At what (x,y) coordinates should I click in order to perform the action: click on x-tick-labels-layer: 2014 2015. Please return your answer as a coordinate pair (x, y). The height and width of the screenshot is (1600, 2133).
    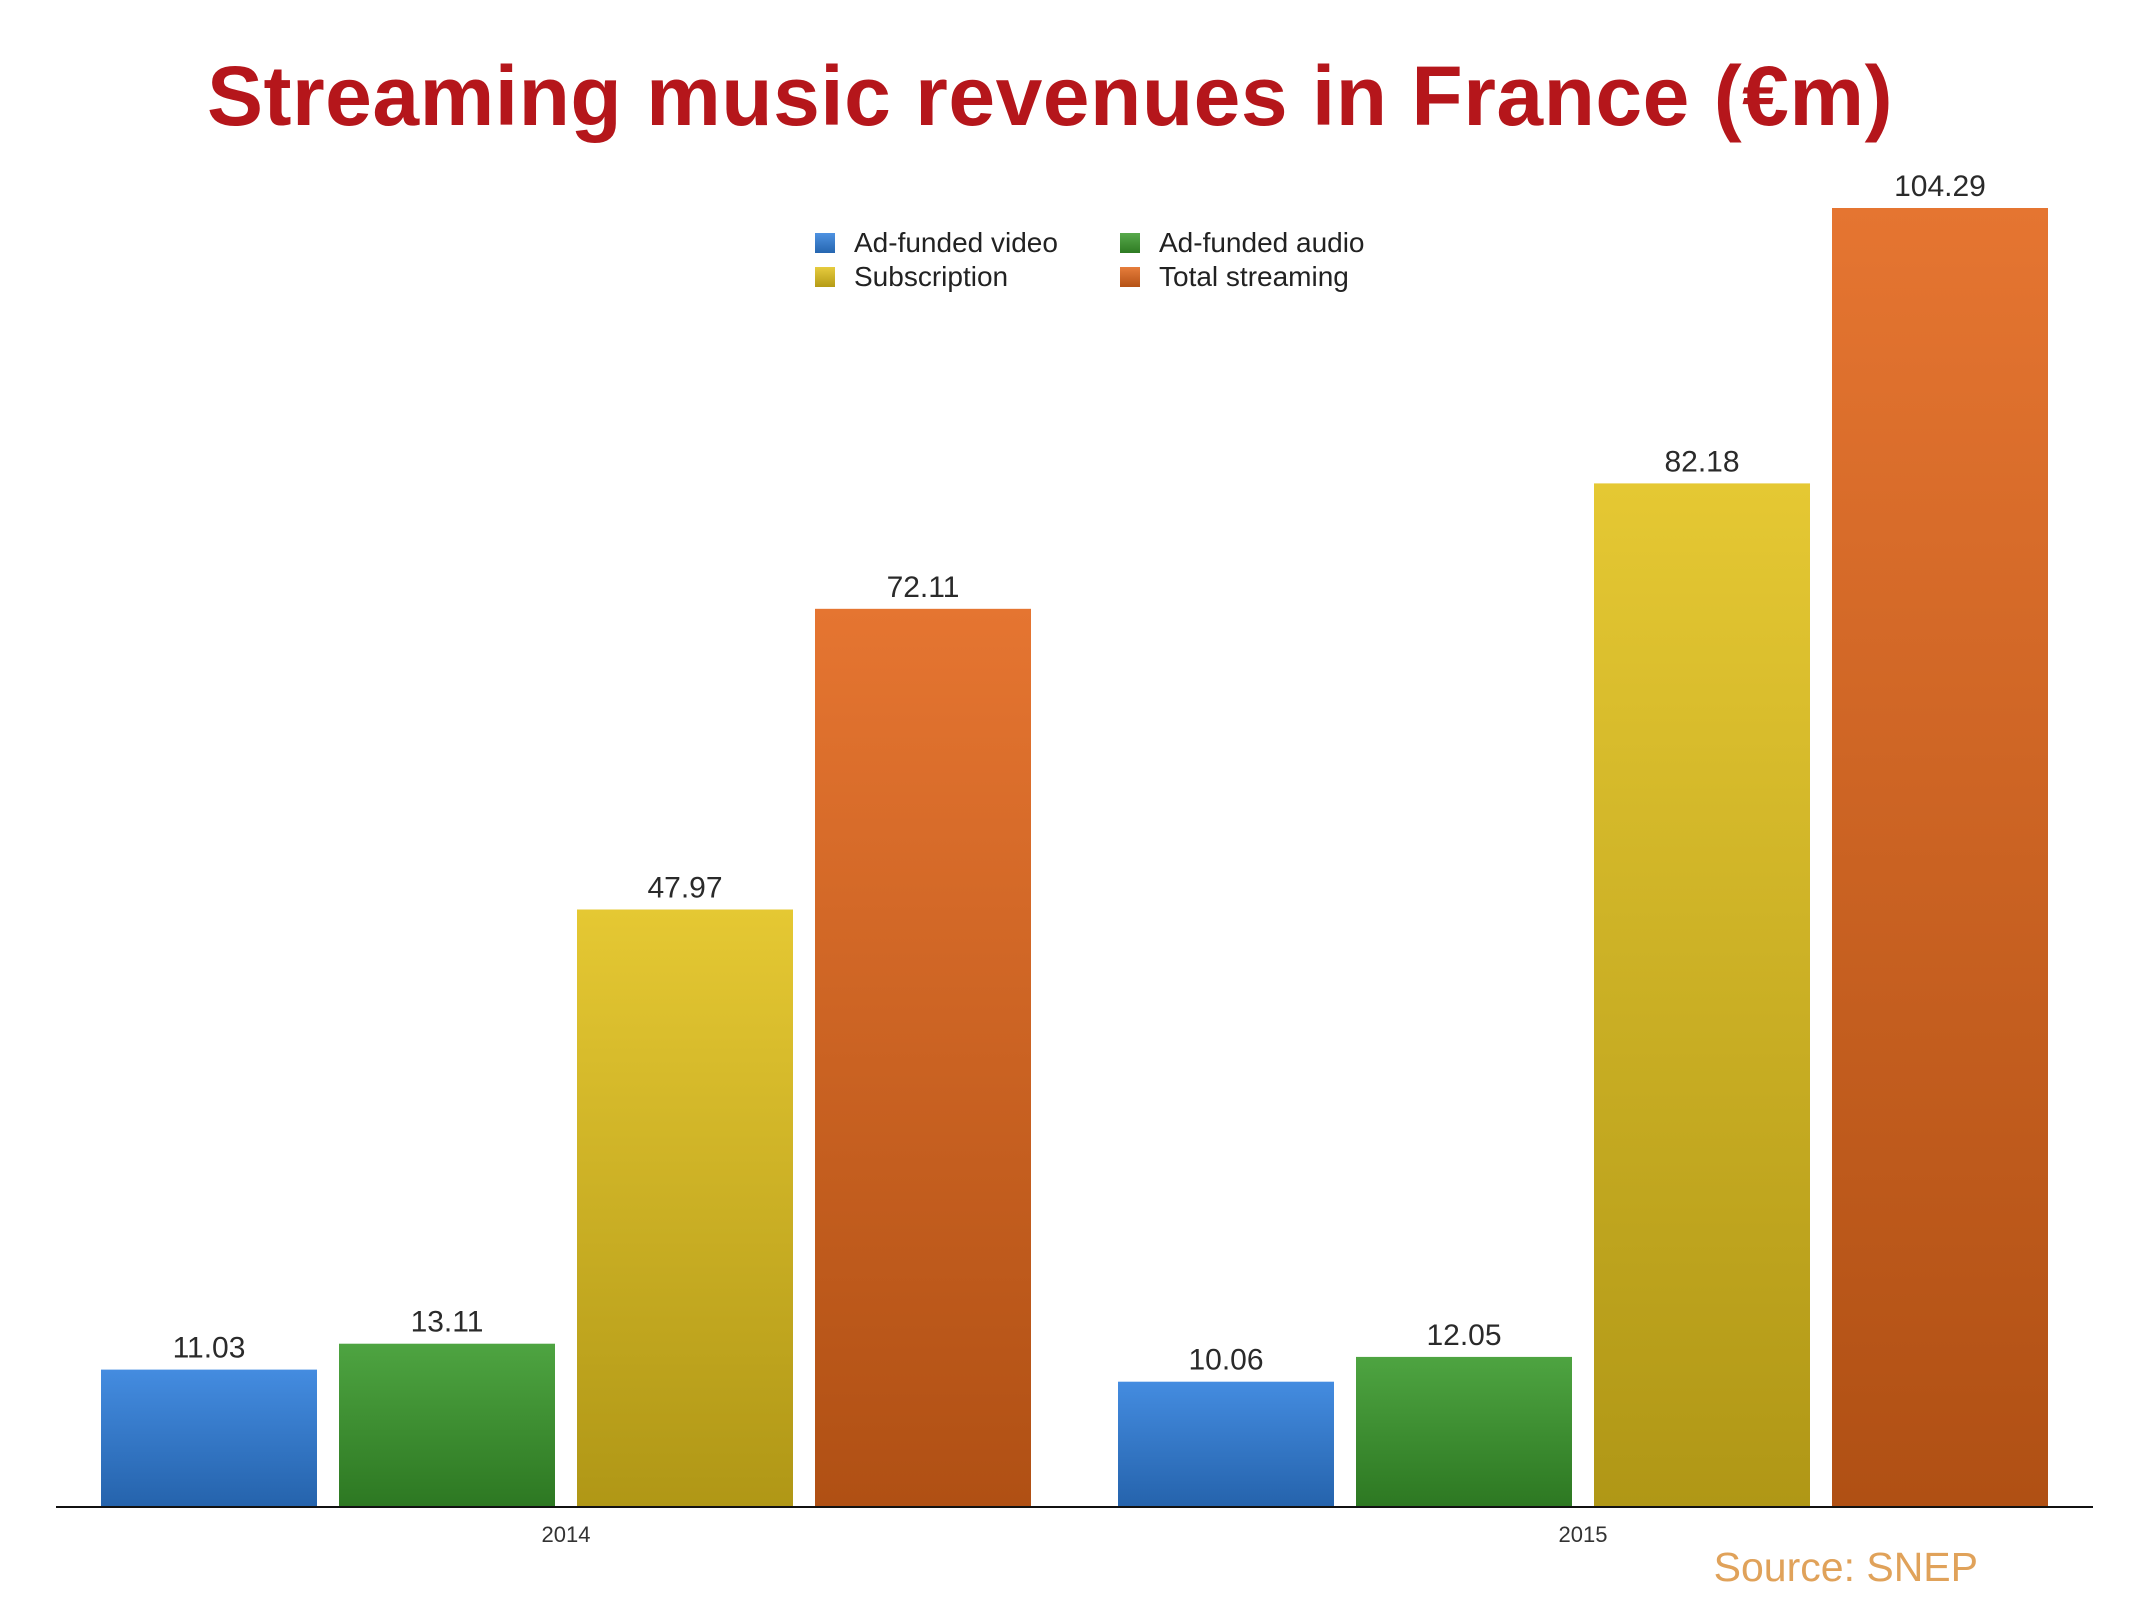
    Looking at the image, I should click on (1075, 1534).